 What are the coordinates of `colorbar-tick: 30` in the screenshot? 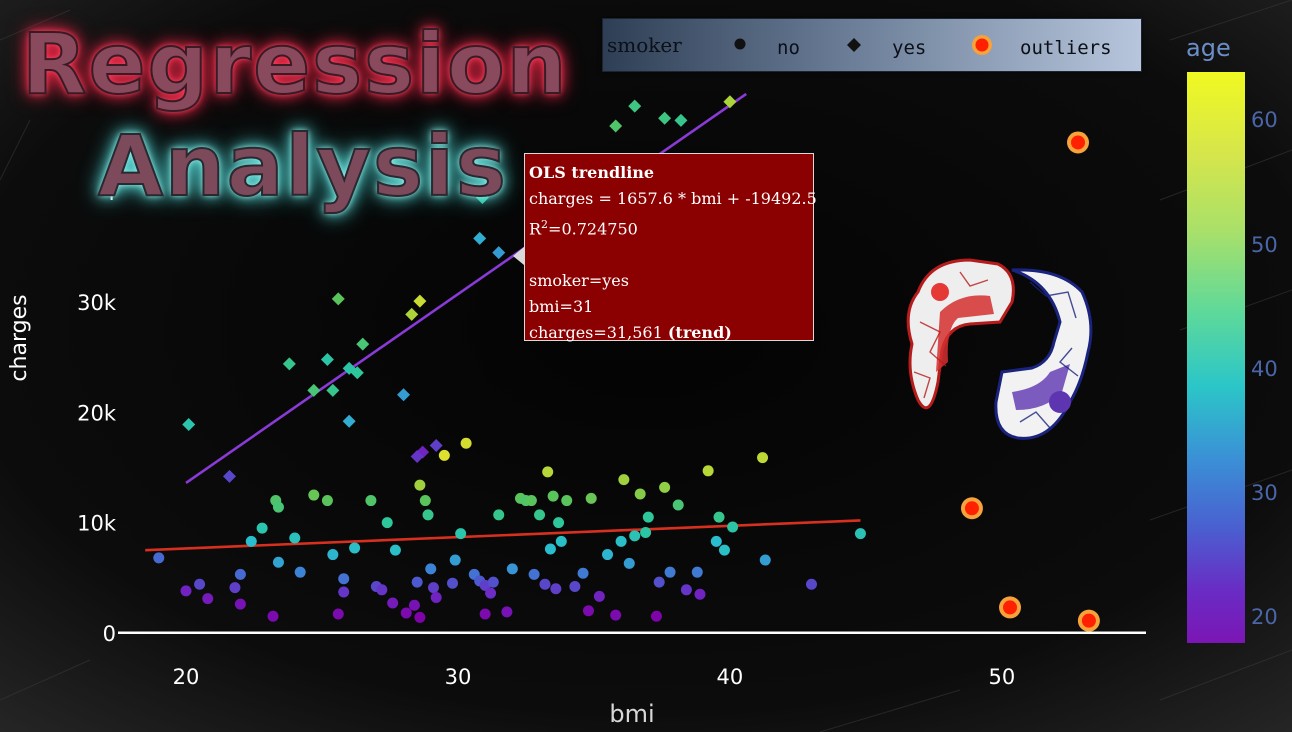 It's located at (1264, 493).